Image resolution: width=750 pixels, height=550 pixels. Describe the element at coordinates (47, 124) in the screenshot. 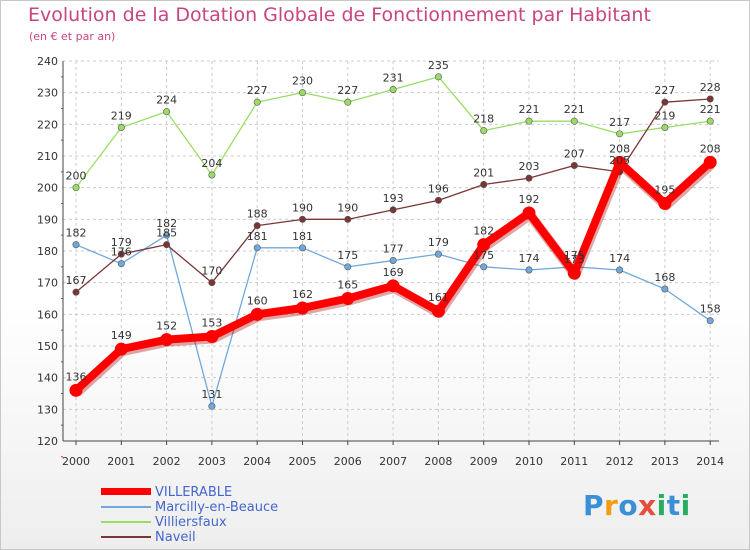

I see `y-tick-label-220: 220` at that location.